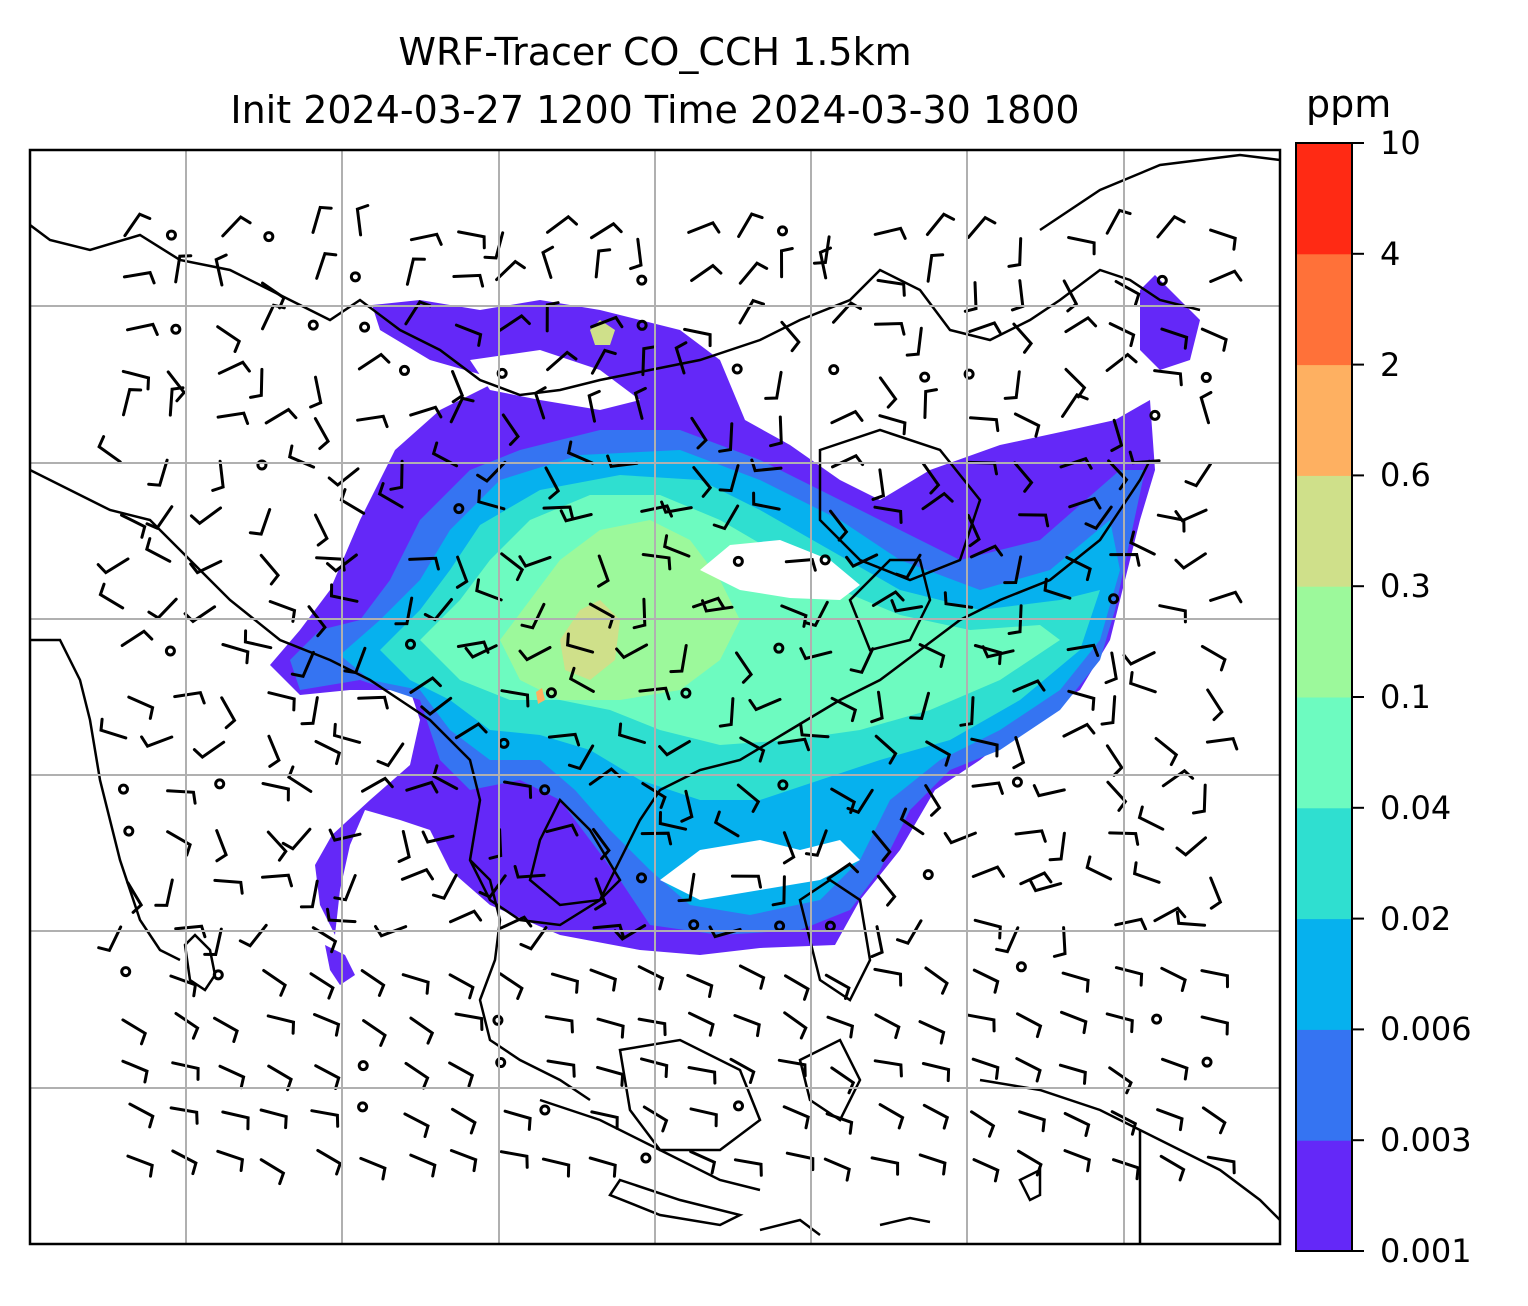 This screenshot has width=1528, height=1306. What do you see at coordinates (340, 965) in the screenshot?
I see `tracer-band-0.001` at bounding box center [340, 965].